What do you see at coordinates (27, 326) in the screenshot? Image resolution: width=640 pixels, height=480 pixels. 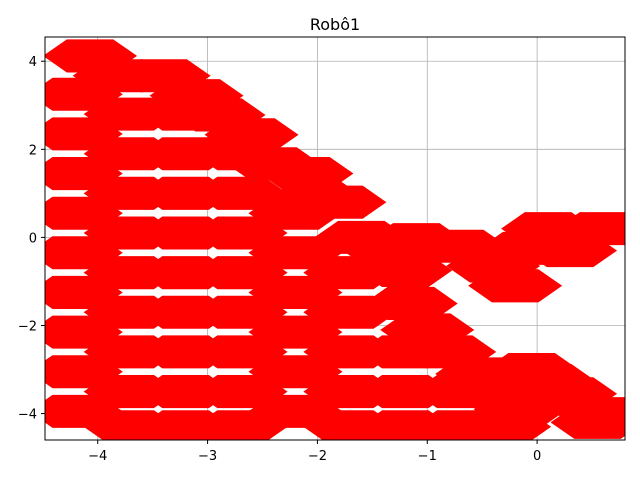 I see `y-tick-label: −2` at bounding box center [27, 326].